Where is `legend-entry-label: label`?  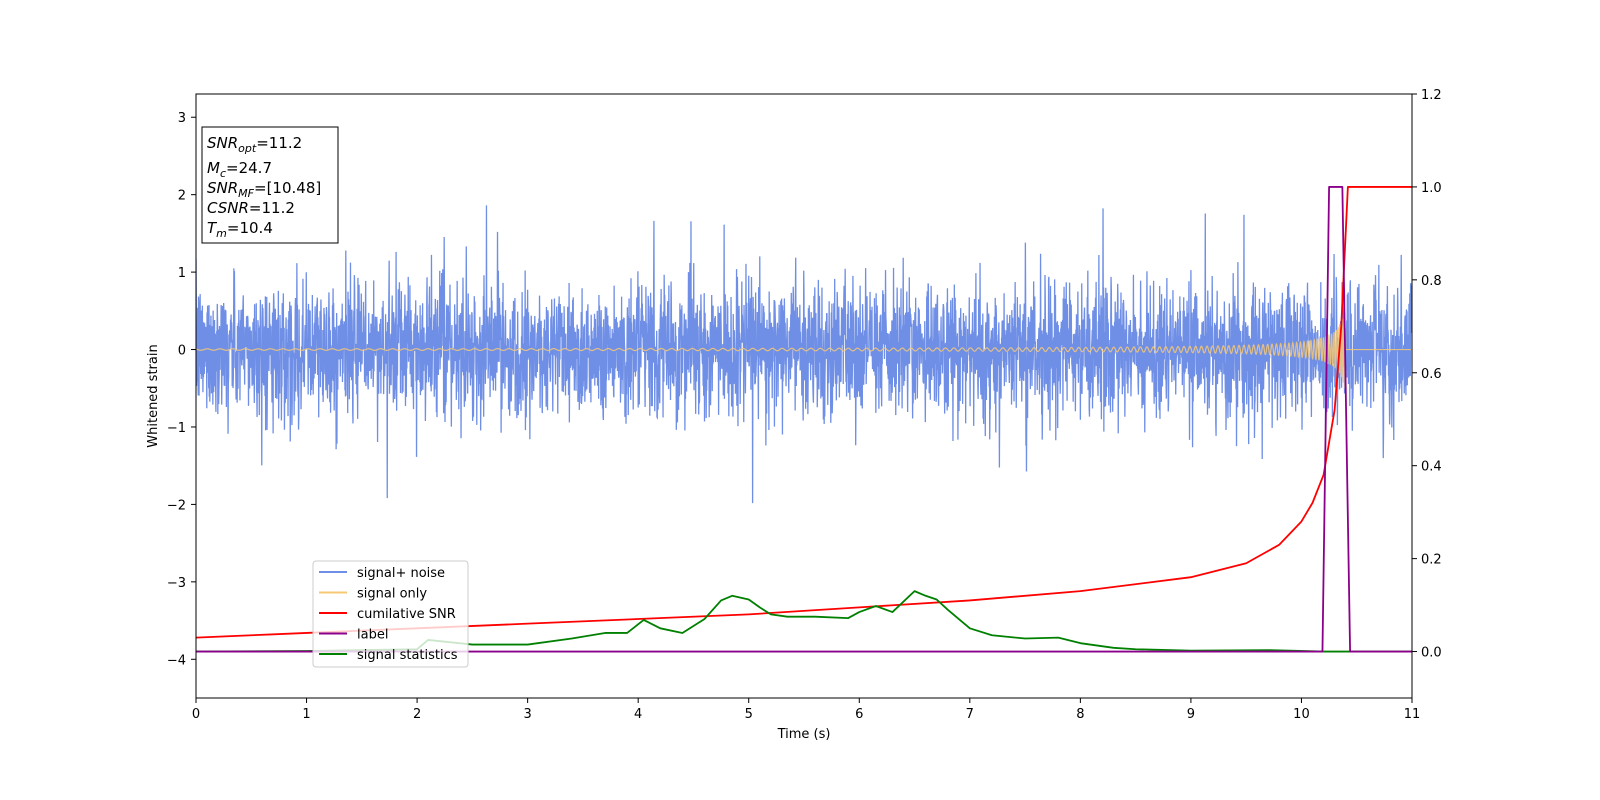 legend-entry-label: label is located at coordinates (372, 635).